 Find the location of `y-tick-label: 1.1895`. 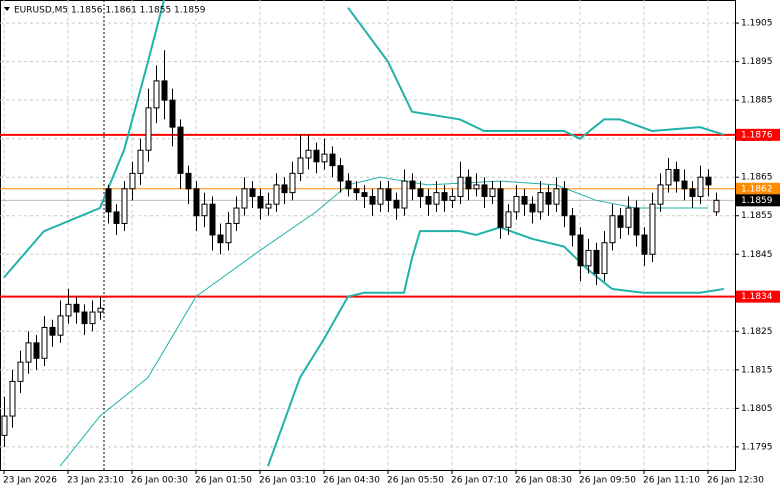

y-tick-label: 1.1895 is located at coordinates (757, 62).